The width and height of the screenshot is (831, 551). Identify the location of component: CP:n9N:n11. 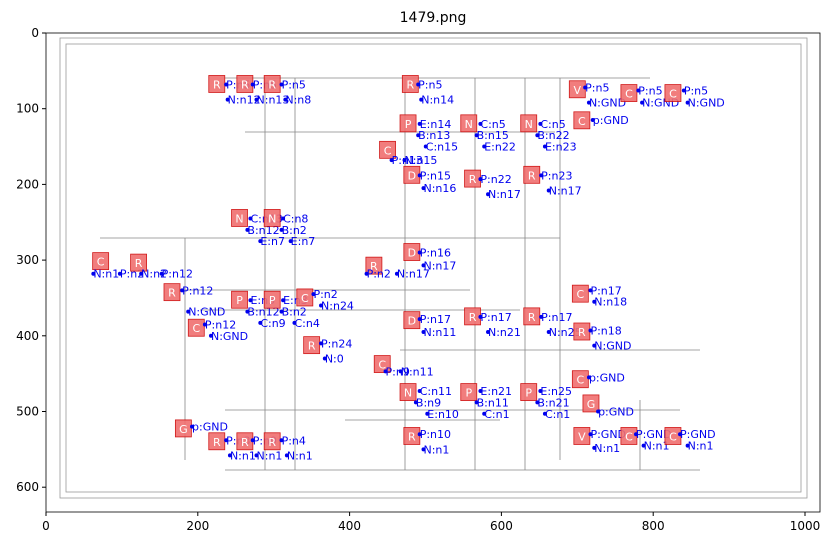
(403, 366).